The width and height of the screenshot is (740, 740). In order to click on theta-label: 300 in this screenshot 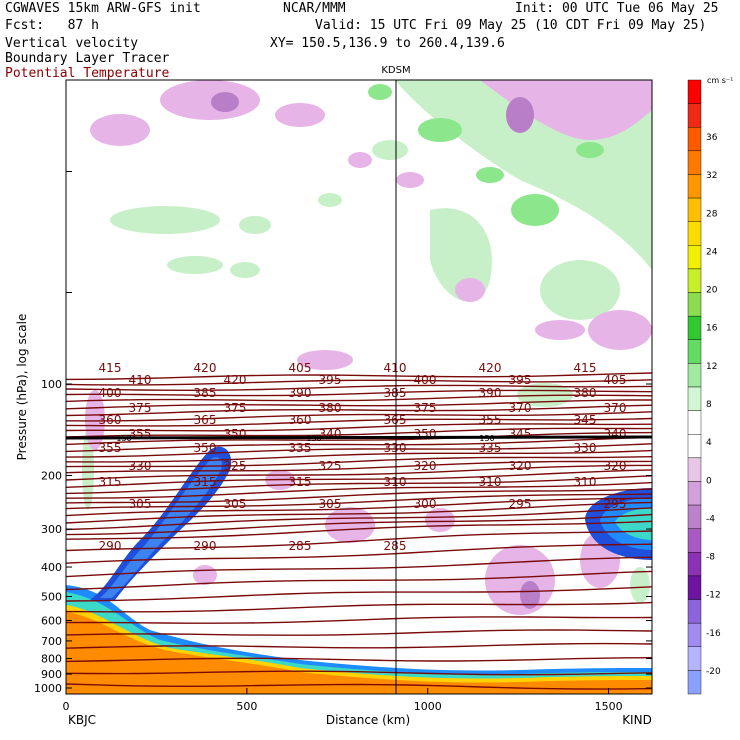, I will do `click(425, 504)`.